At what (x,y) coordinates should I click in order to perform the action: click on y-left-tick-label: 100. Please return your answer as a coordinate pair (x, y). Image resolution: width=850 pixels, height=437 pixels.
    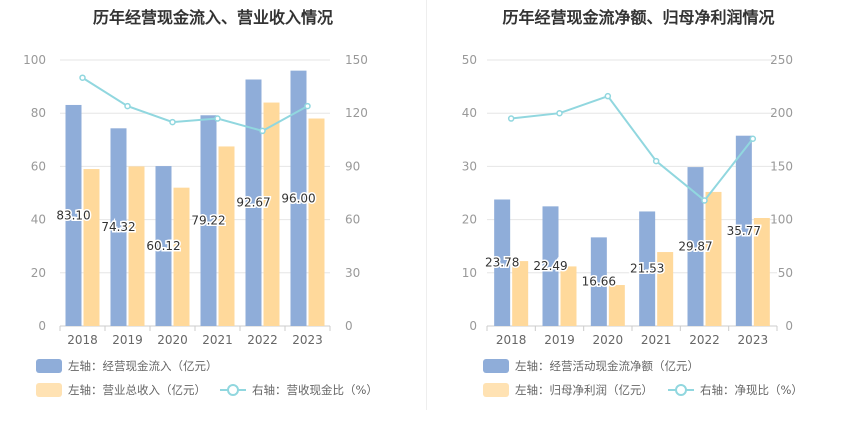
    Looking at the image, I should click on (34, 60).